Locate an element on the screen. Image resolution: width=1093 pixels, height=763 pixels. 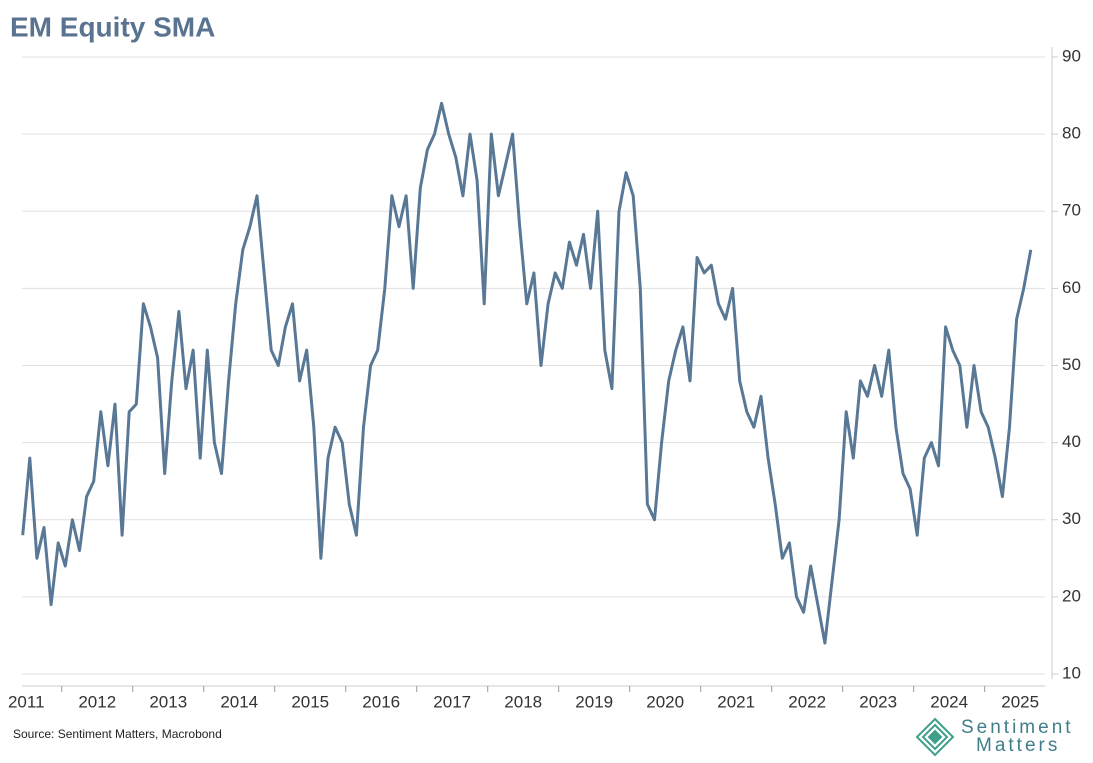
y-tick-label: 60 is located at coordinates (1071, 287).